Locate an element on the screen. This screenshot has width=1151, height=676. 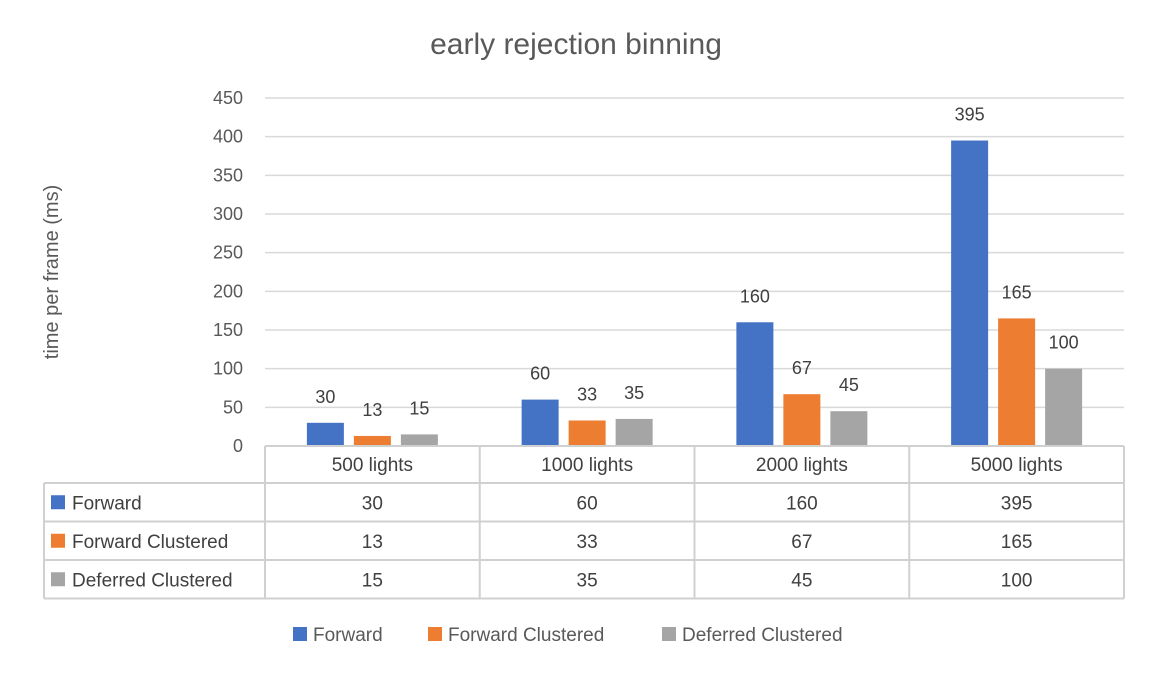
table-cell: 67 is located at coordinates (801, 542).